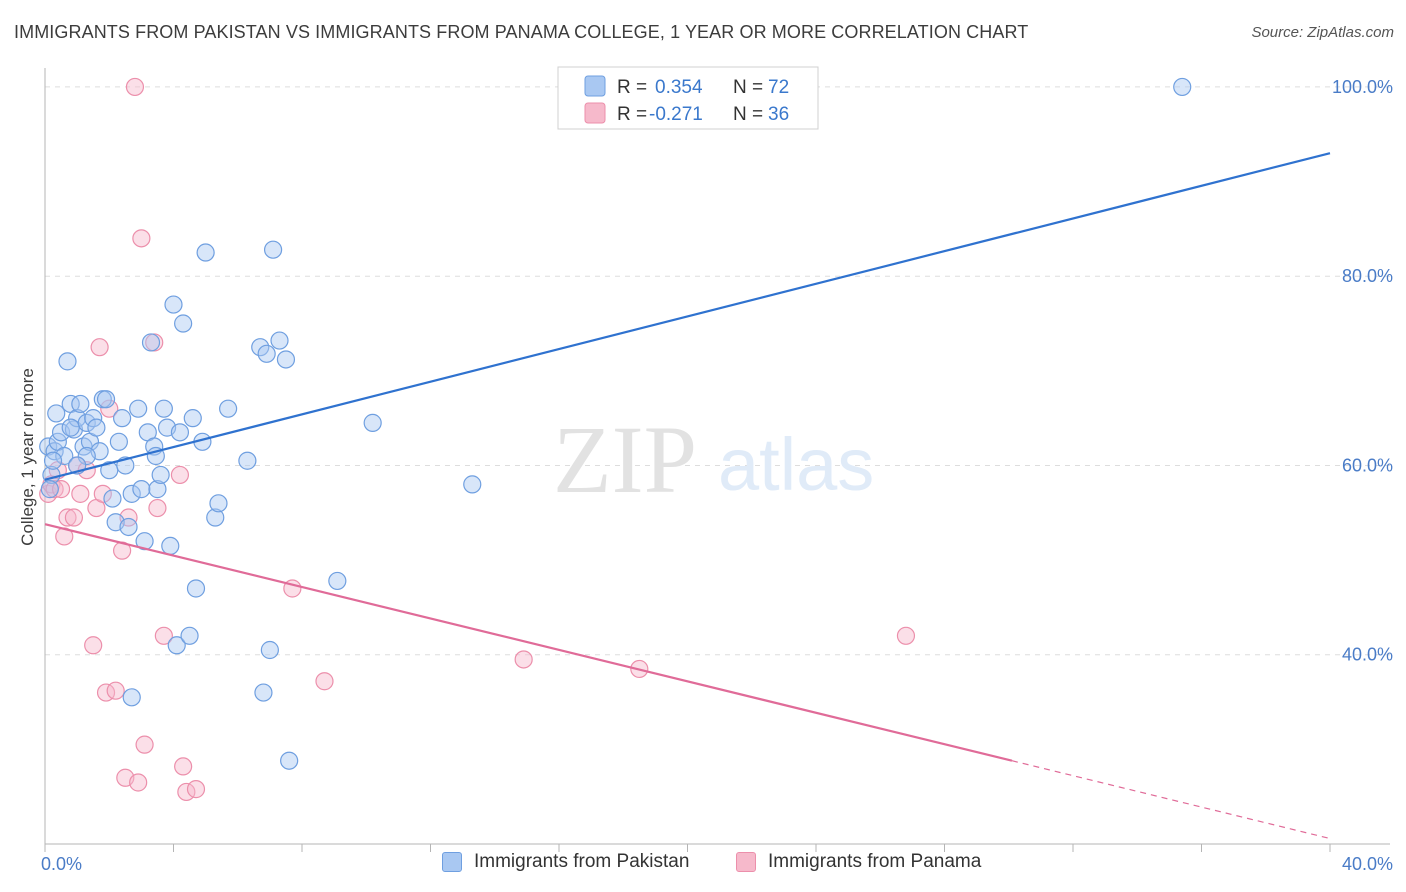 This screenshot has width=1406, height=892. Describe the element at coordinates (1362, 371) in the screenshot. I see `y-tick-labels: 40.0% 60.0% 80.0% 100.0%` at that location.